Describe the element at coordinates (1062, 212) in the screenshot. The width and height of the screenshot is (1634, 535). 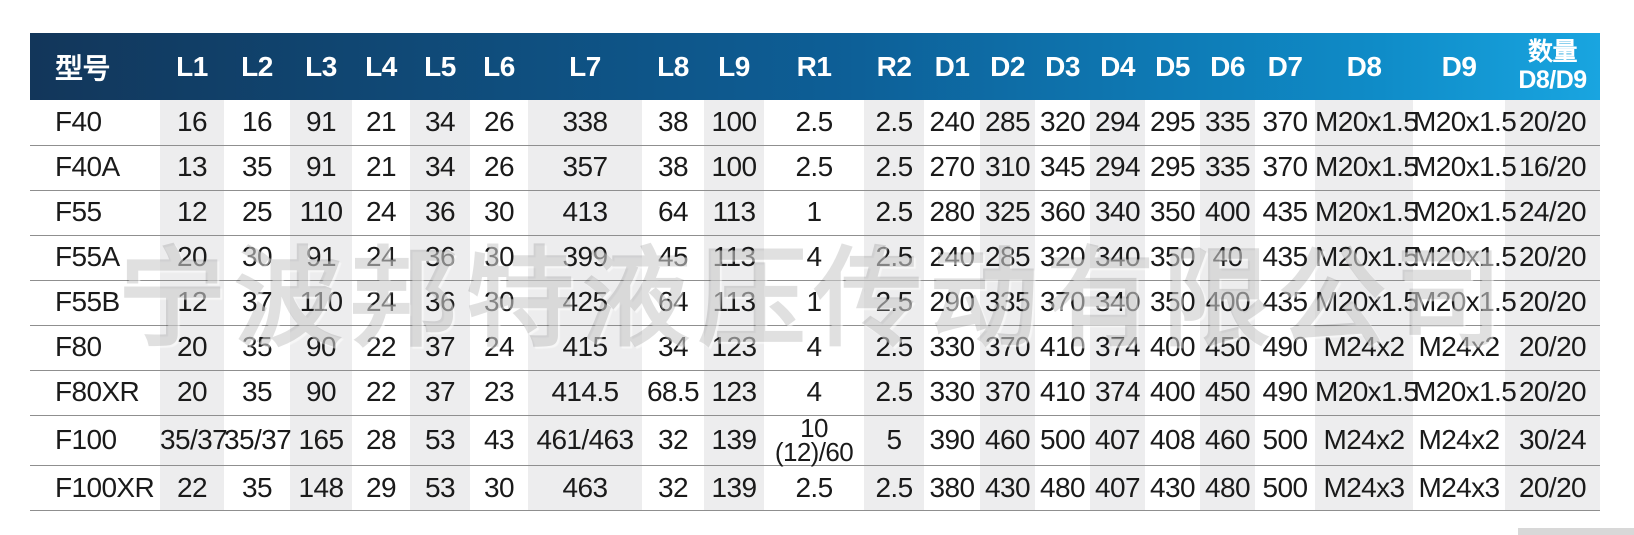
I see `cell-d3: 360` at that location.